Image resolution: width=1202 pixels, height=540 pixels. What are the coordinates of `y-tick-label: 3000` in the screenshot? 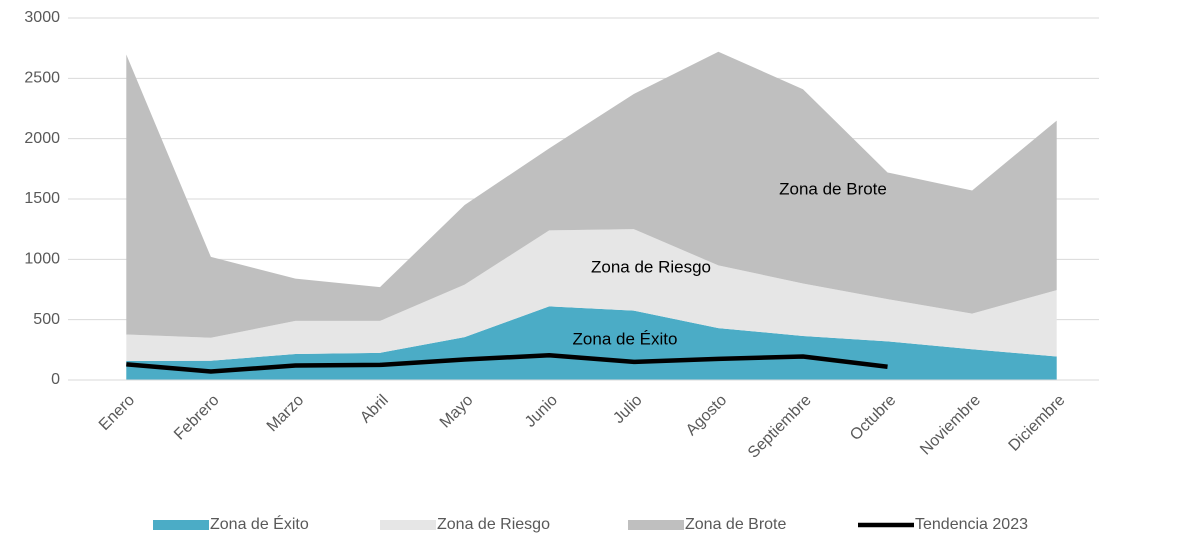 It's located at (42, 17).